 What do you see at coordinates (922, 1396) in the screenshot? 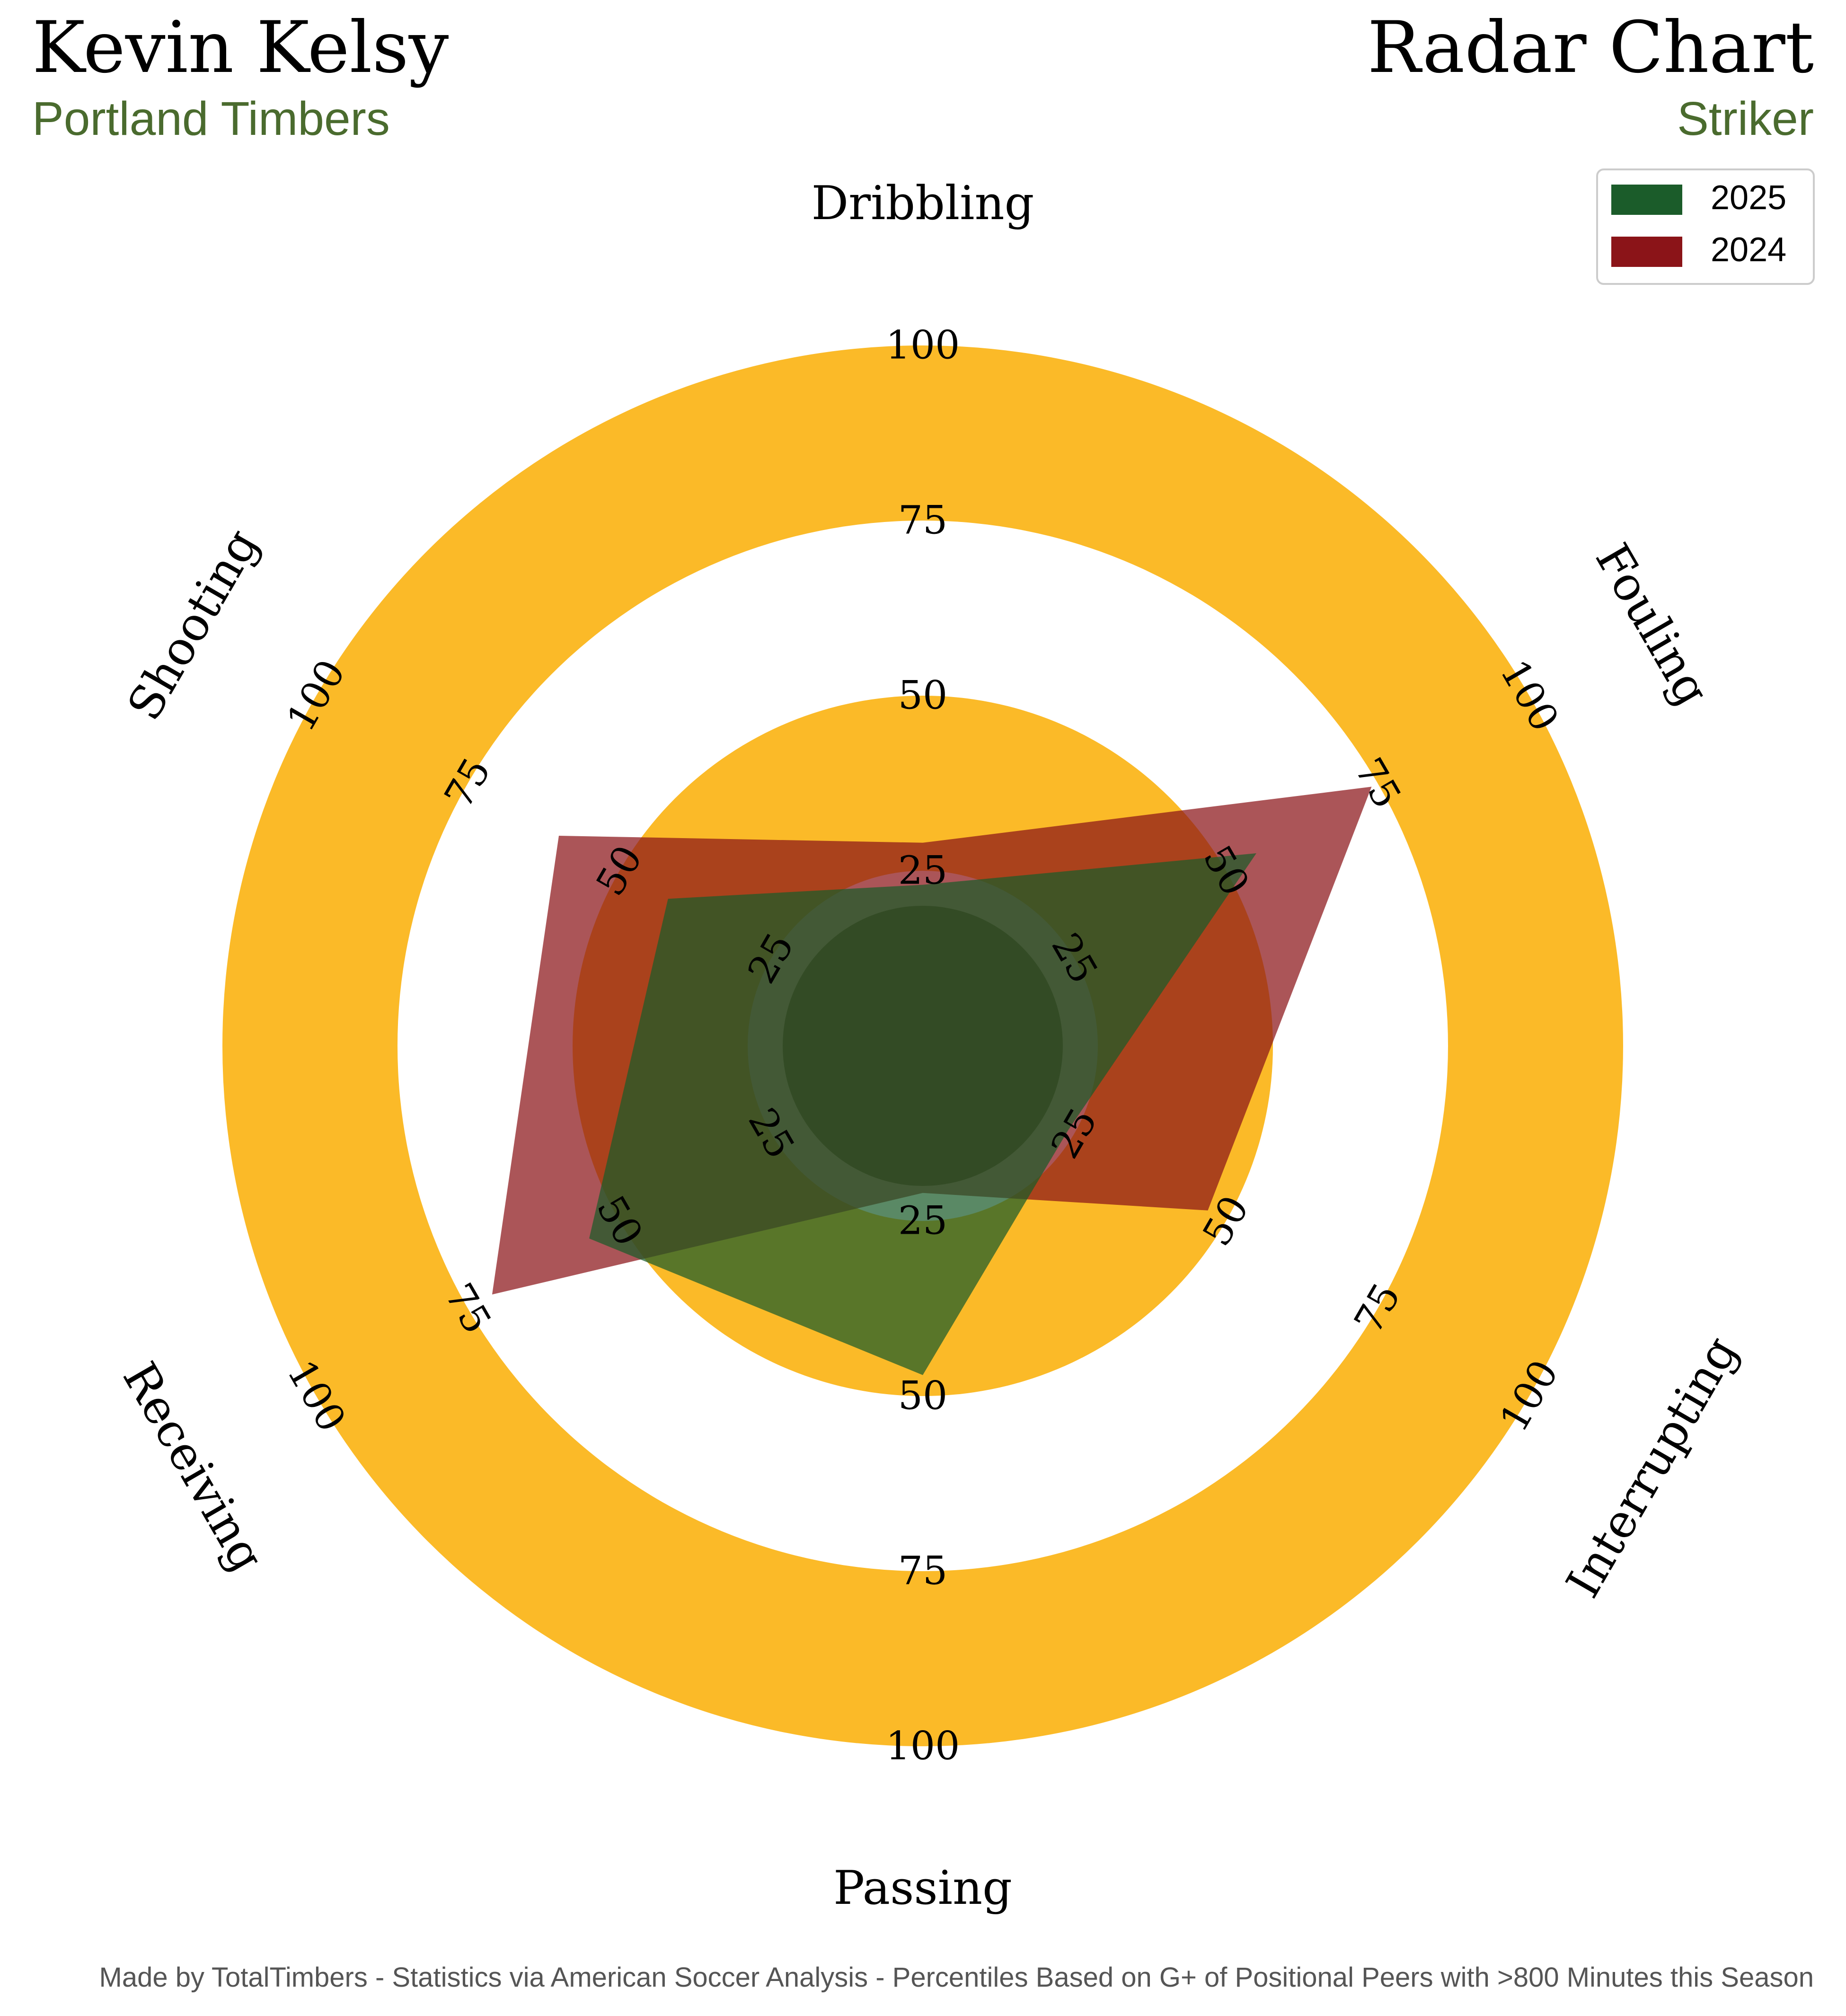
I see `tick-label-passing-50: 50` at bounding box center [922, 1396].